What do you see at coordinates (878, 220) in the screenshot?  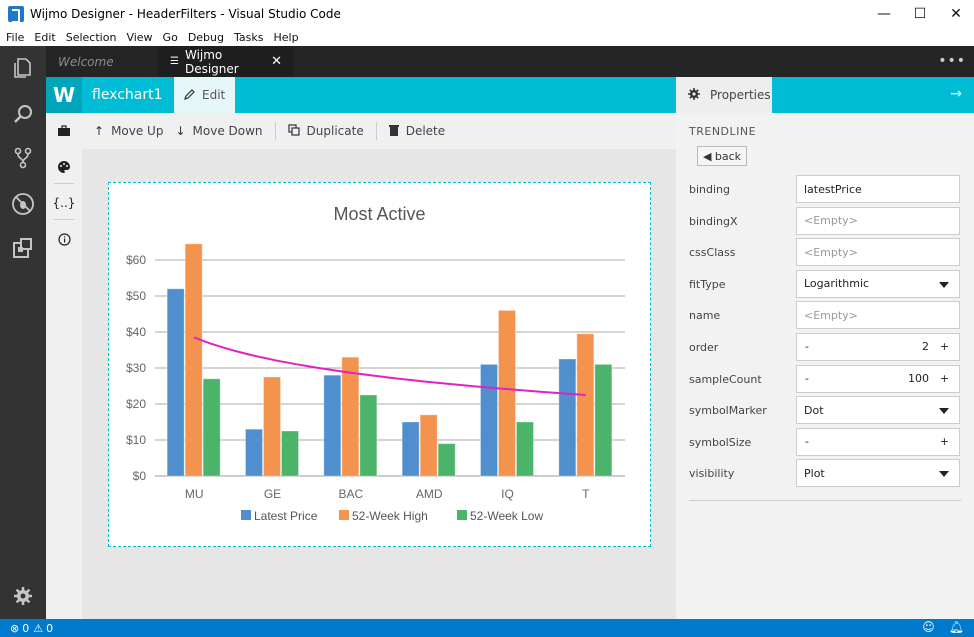 I see `bindingX-input: <Empty>` at bounding box center [878, 220].